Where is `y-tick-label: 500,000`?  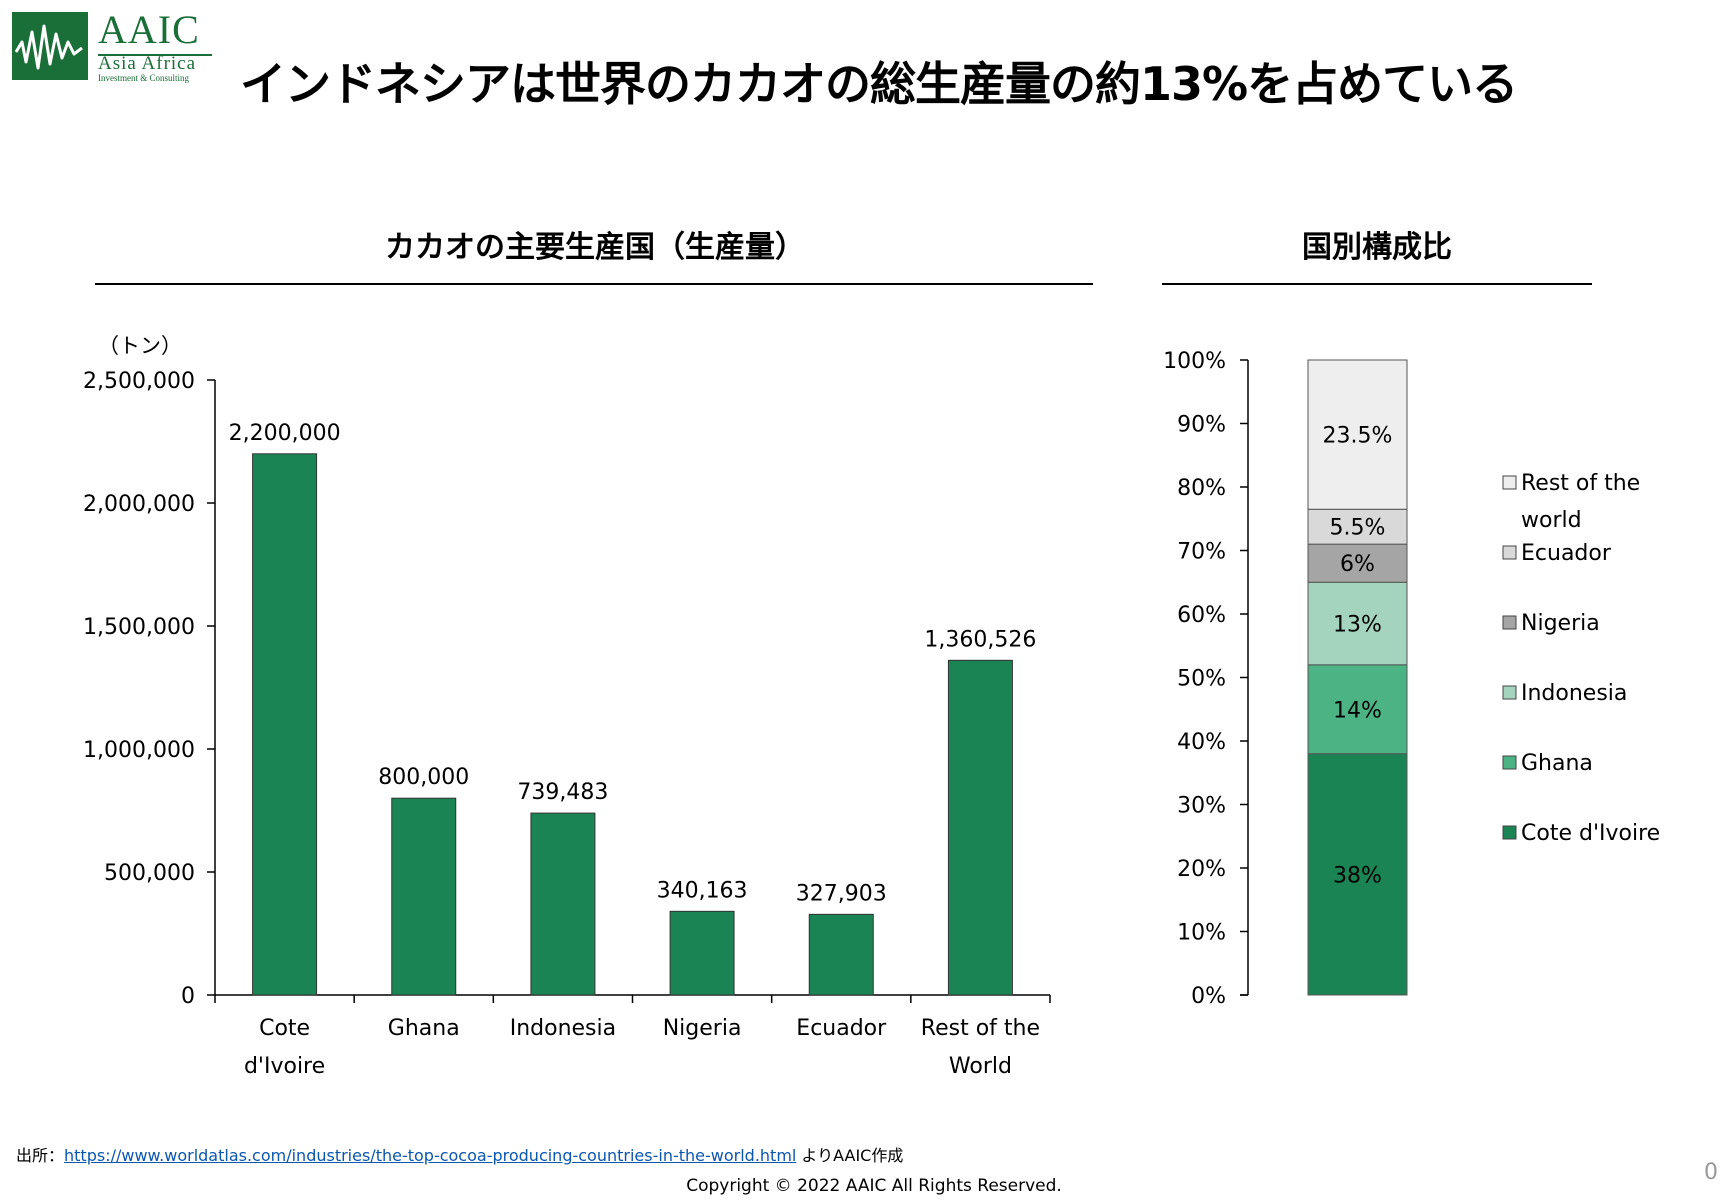
y-tick-label: 500,000 is located at coordinates (149, 873).